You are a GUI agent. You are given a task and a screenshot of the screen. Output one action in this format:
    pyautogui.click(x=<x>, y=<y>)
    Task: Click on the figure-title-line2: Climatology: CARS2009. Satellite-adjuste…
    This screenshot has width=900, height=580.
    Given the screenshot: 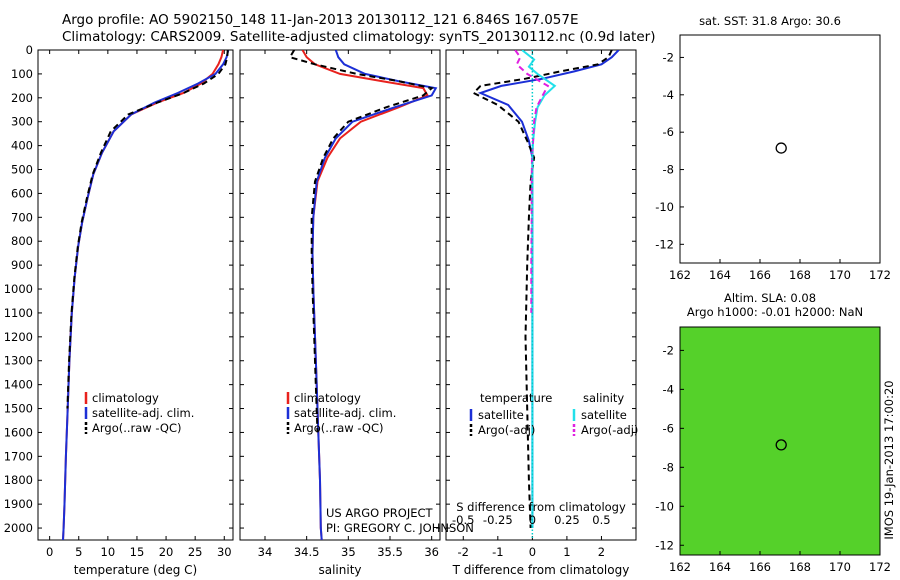 What is the action you would take?
    pyautogui.click(x=359, y=37)
    